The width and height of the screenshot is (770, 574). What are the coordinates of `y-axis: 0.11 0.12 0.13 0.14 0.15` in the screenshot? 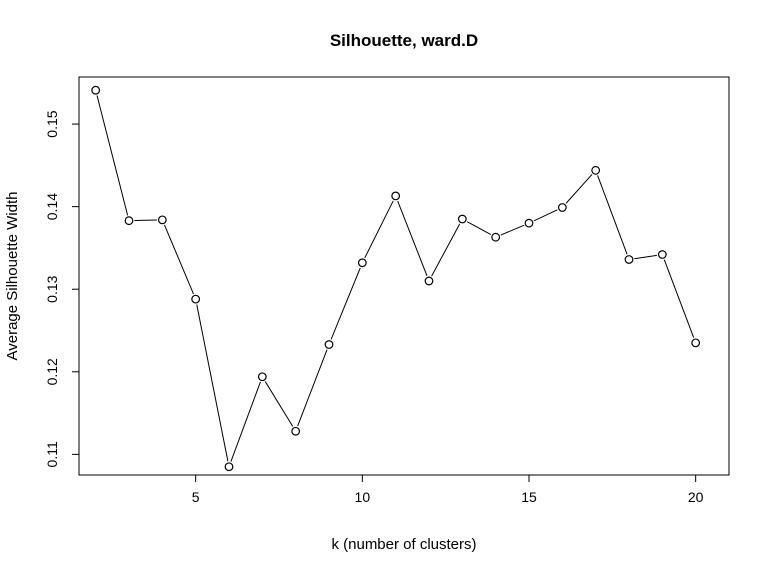 It's located at (61, 288).